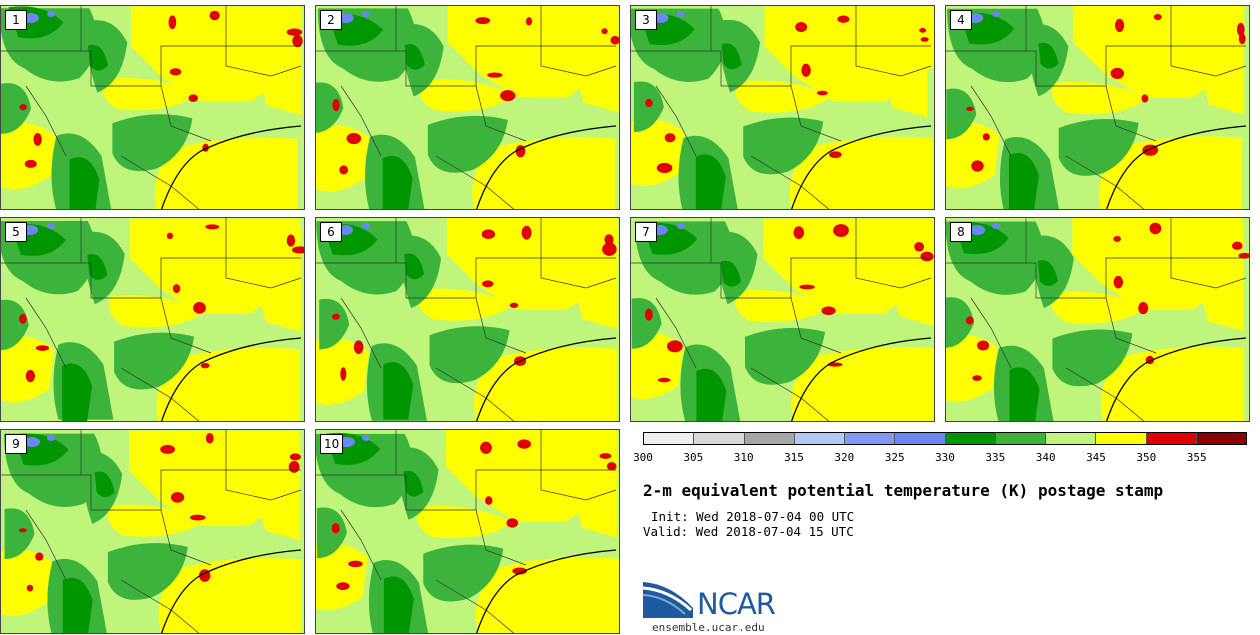 This screenshot has height=635, width=1260. Describe the element at coordinates (945, 457) in the screenshot. I see `colorbar-tick-label: 330` at that location.